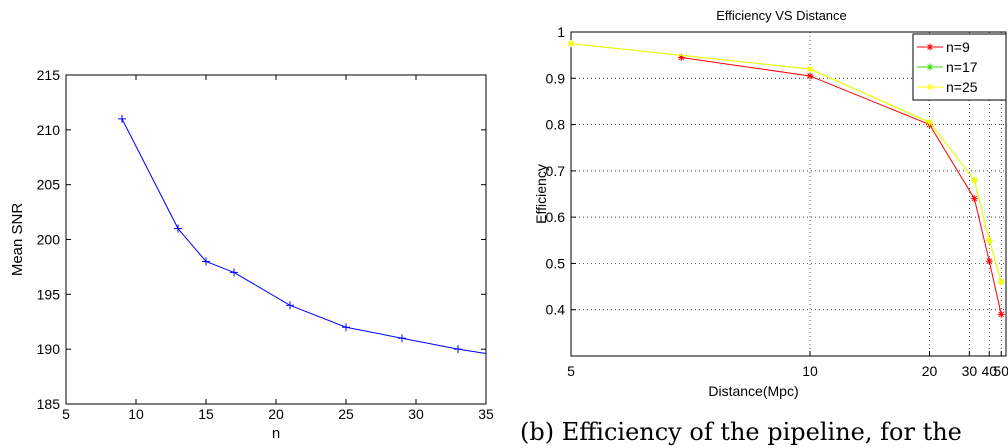 The width and height of the screenshot is (1008, 448). I want to click on y-tick-label: 205, so click(49, 185).